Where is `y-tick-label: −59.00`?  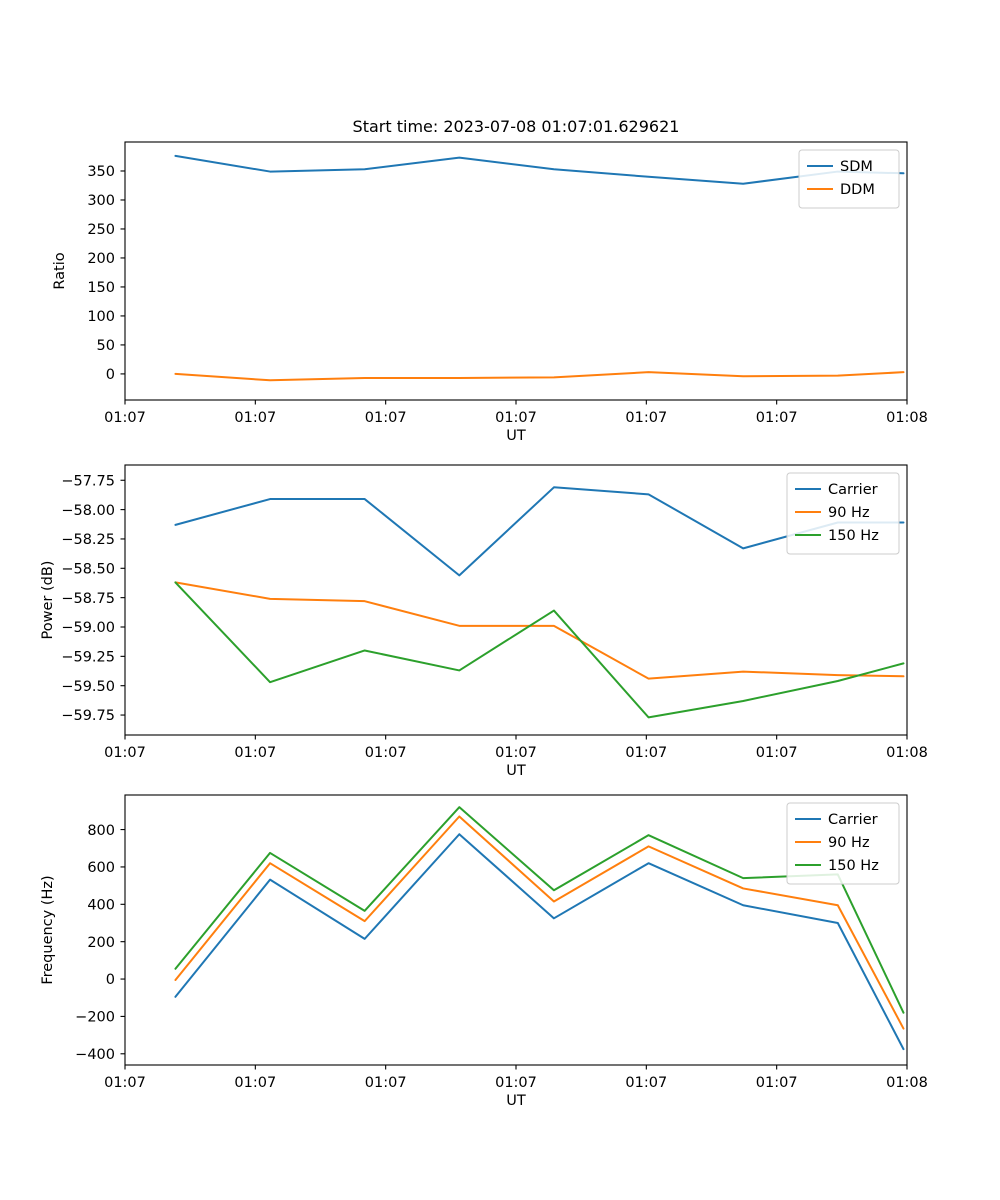 y-tick-label: −59.00 is located at coordinates (88, 628).